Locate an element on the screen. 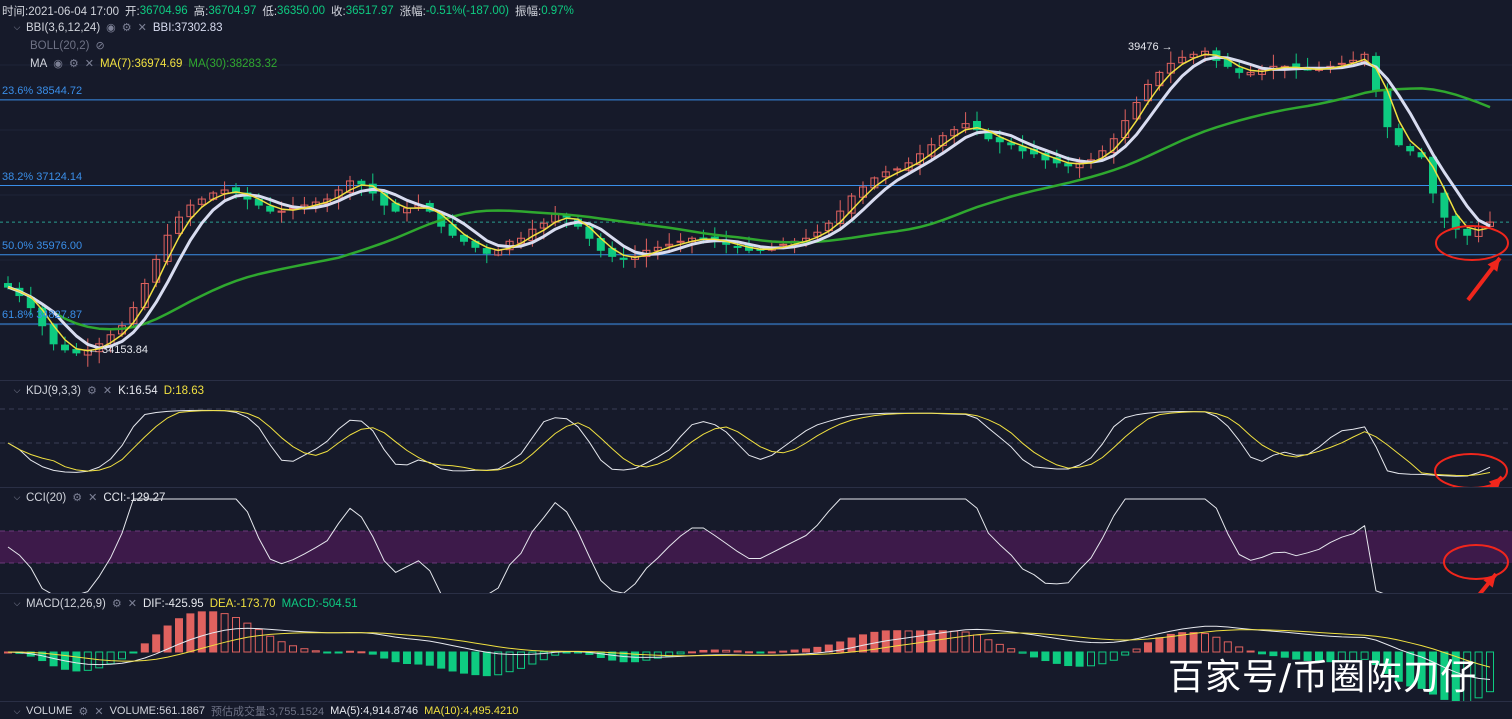  kdj-name: KDJ(9,3,3) is located at coordinates (53, 390).